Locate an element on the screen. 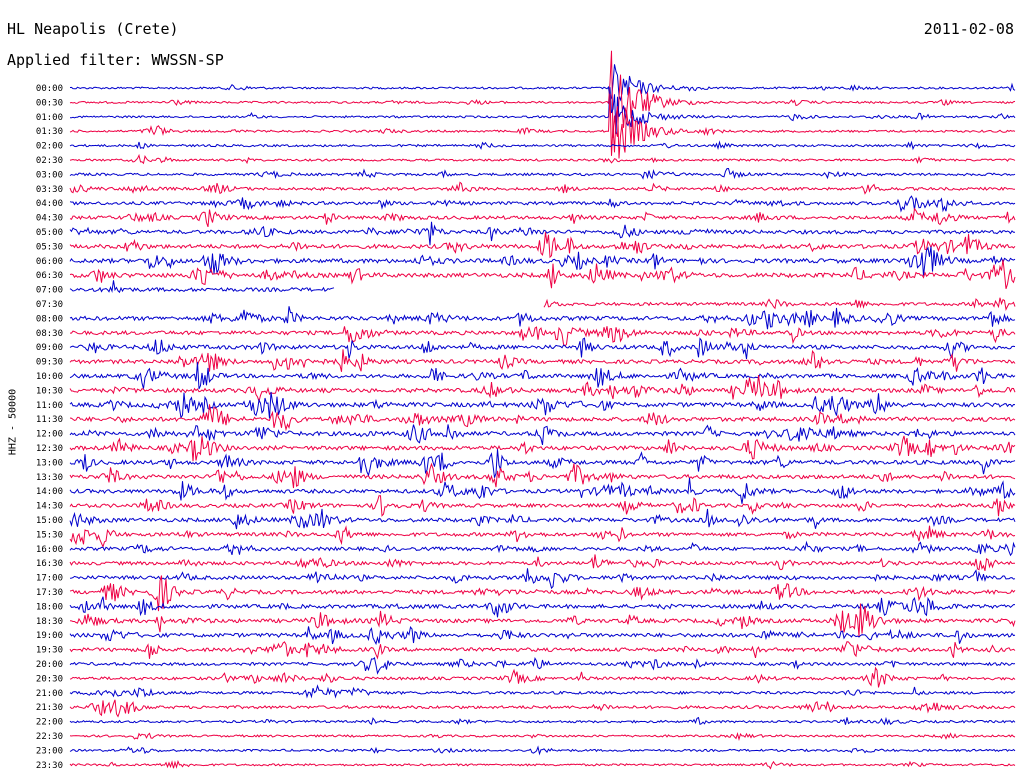  time-tick-label: 03:30 is located at coordinates (49, 190).